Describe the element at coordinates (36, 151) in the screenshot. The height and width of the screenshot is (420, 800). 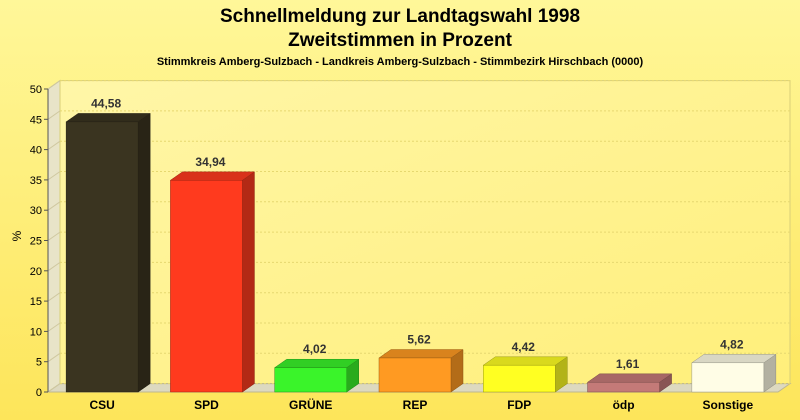
I see `y-tick-label: 40` at that location.